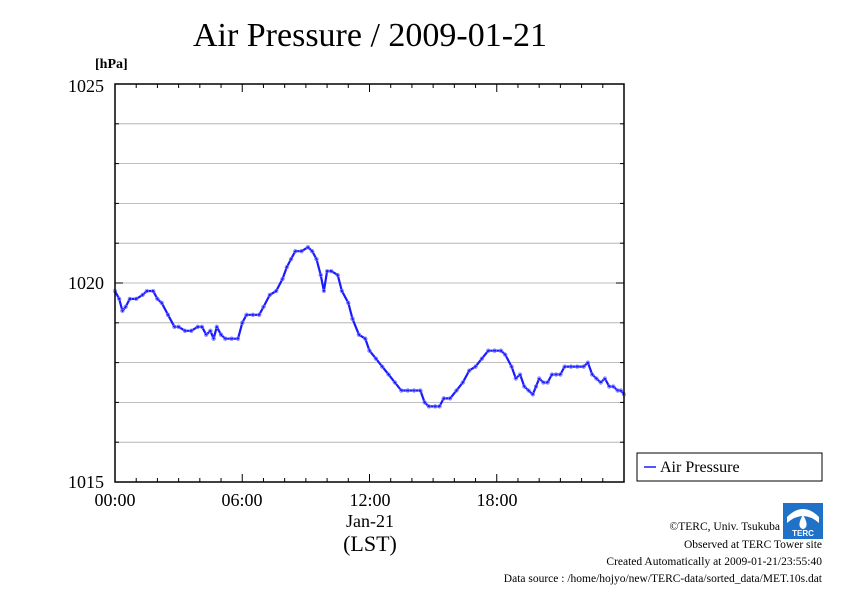  I want to click on x-date-label: Jan-21, so click(370, 521).